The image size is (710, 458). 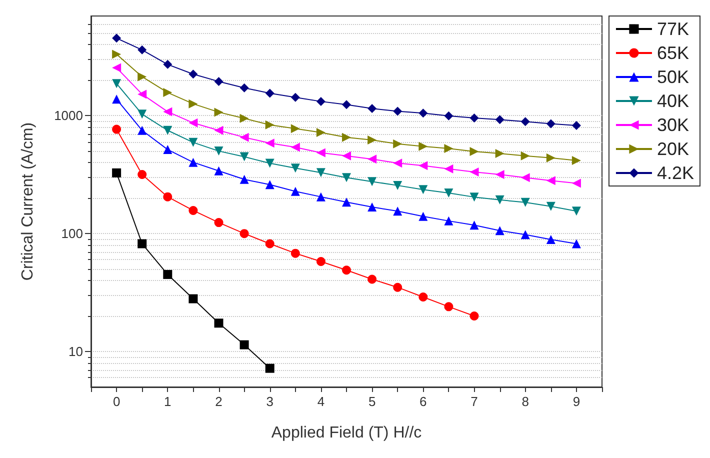 I want to click on legend-label: 65K, so click(x=673, y=53).